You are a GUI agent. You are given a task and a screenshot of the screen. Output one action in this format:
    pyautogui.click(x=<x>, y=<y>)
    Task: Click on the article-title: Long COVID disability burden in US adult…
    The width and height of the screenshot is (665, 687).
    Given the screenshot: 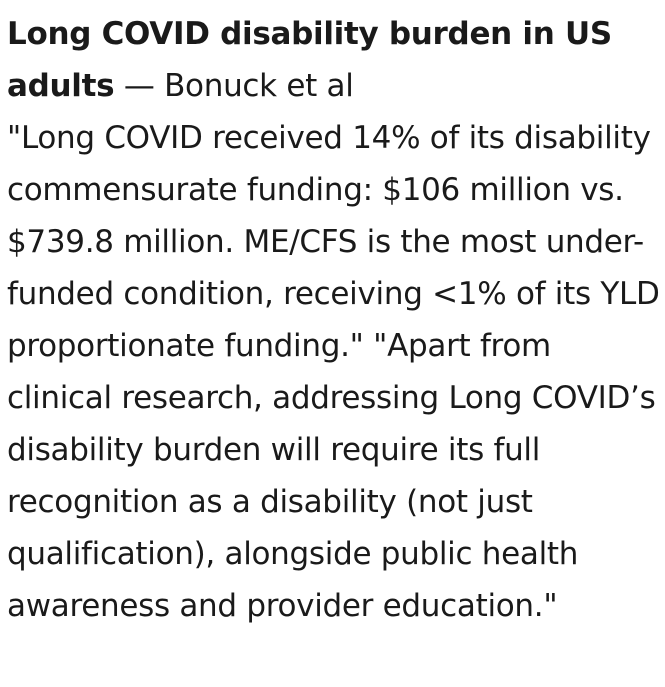 What is the action you would take?
    pyautogui.click(x=309, y=60)
    